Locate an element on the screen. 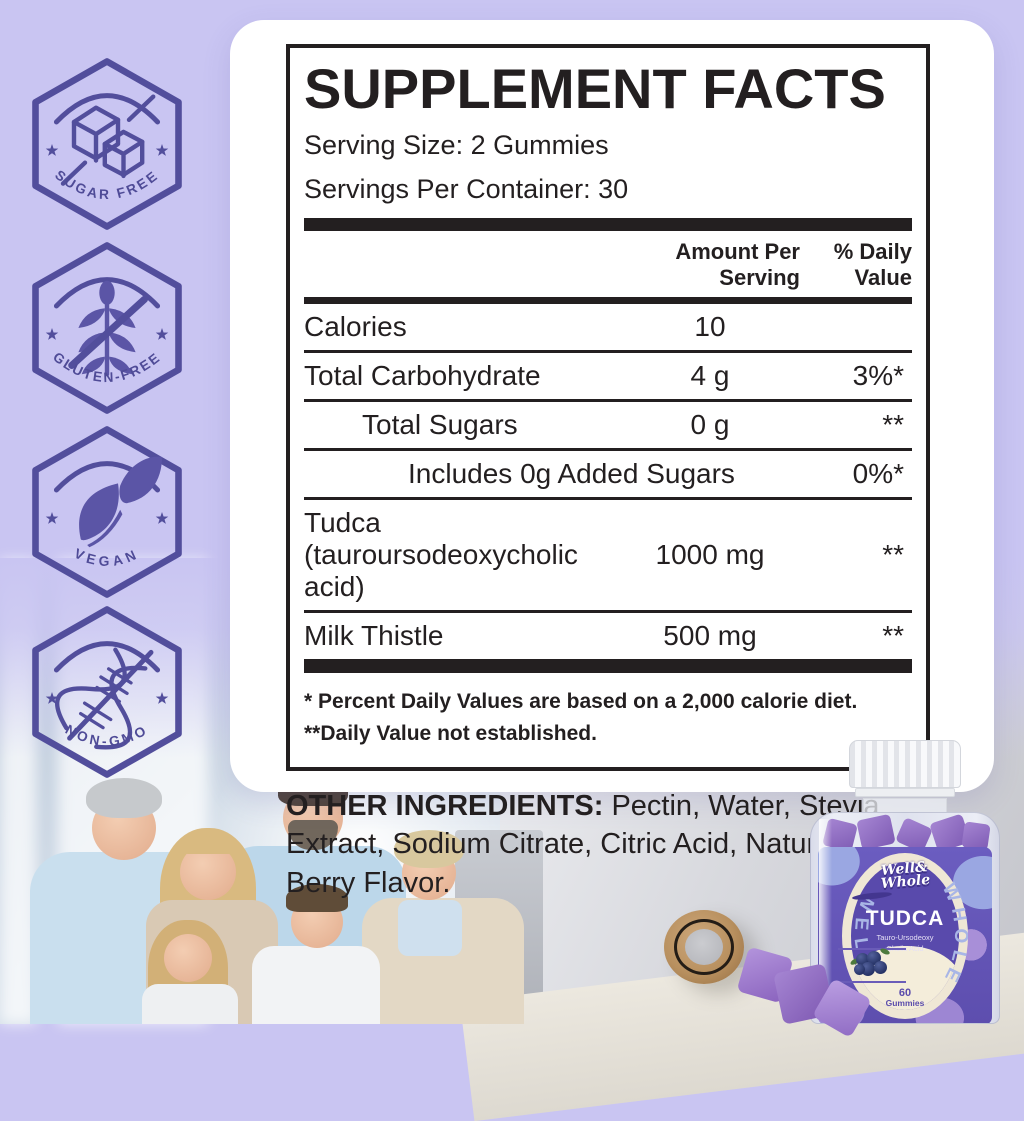 The width and height of the screenshot is (1024, 1121). dna-icon: NON-GMO is located at coordinates (107, 692).